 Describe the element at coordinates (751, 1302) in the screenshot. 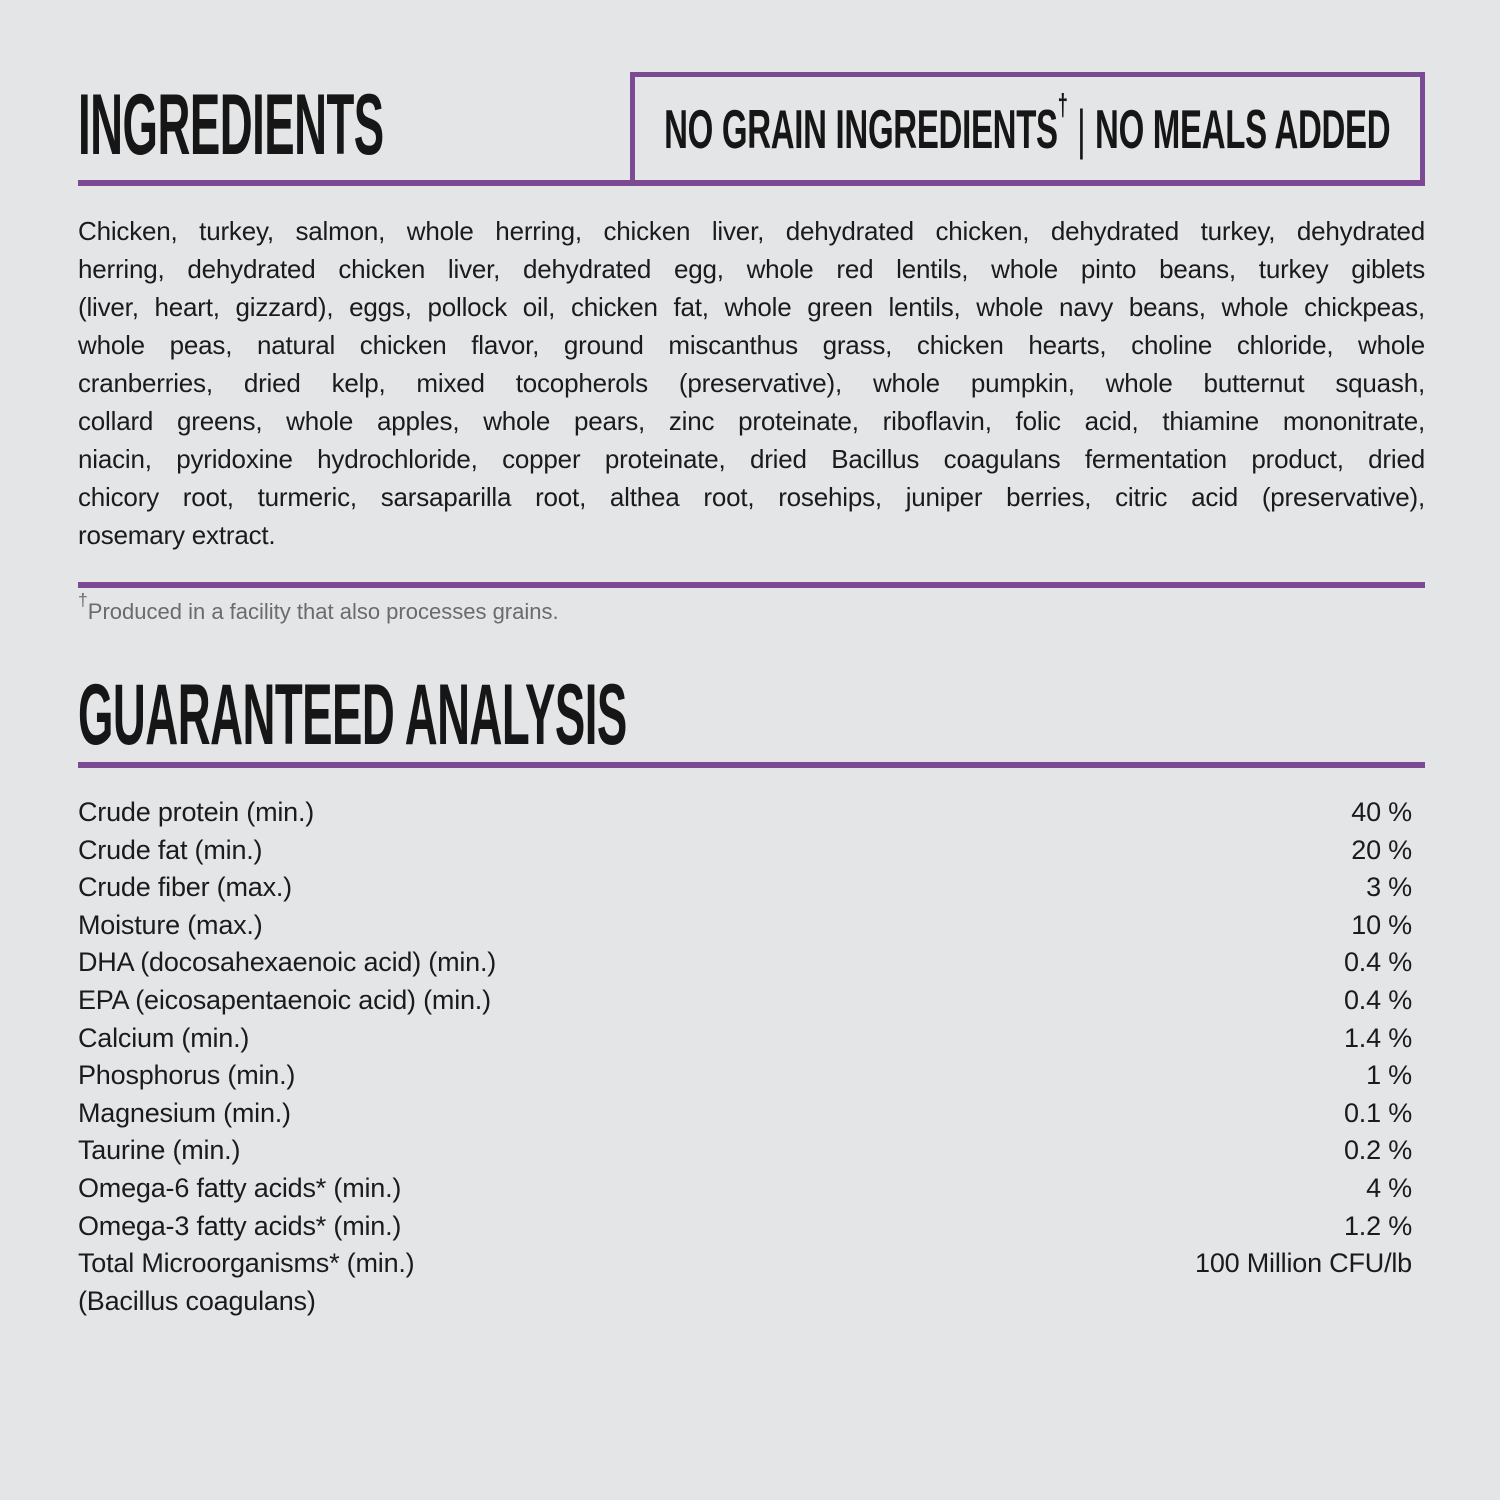

I see `analysis-row: (Bacillus coagulans)` at that location.